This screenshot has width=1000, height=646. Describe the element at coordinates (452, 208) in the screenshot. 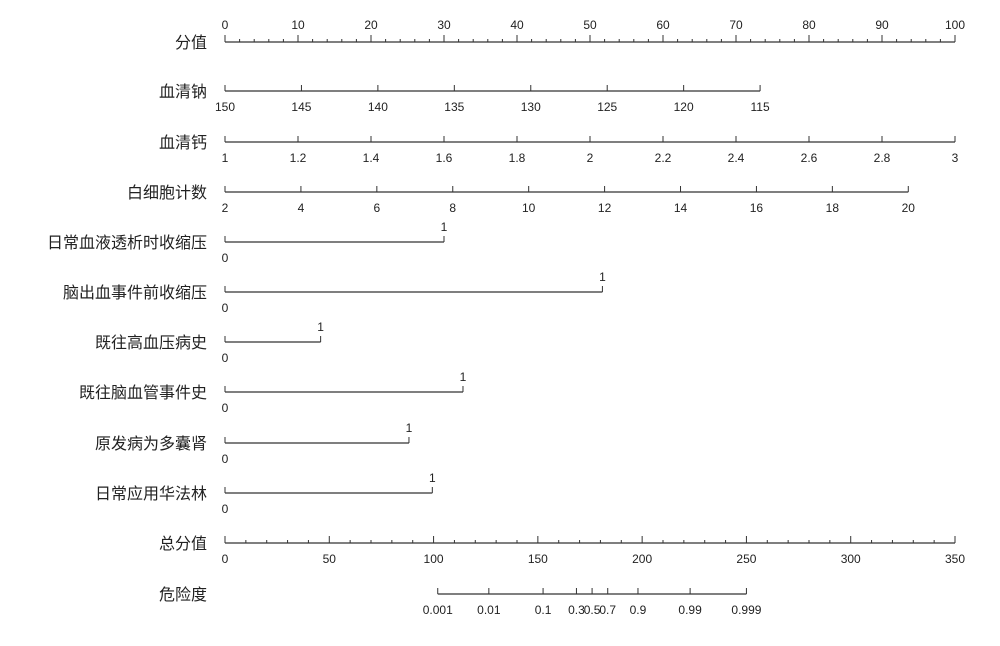

I see `tick-label: 8` at that location.